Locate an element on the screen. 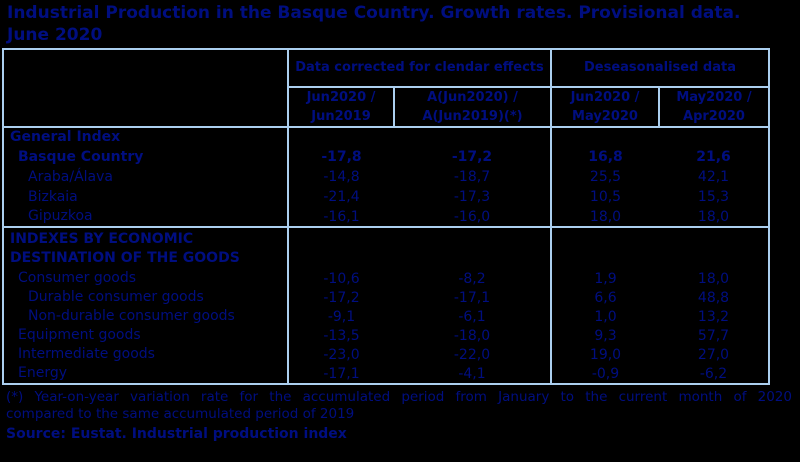 The height and width of the screenshot is (462, 800). value-cell: -13,5 is located at coordinates (340, 335).